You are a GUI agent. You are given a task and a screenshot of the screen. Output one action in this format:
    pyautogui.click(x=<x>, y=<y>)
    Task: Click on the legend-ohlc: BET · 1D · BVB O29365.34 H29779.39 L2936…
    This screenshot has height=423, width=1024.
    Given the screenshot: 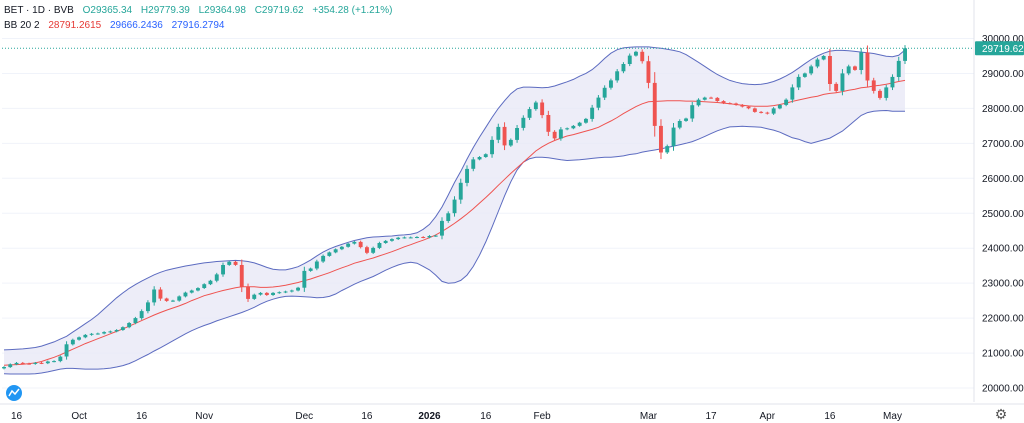 What is the action you would take?
    pyautogui.click(x=201, y=10)
    